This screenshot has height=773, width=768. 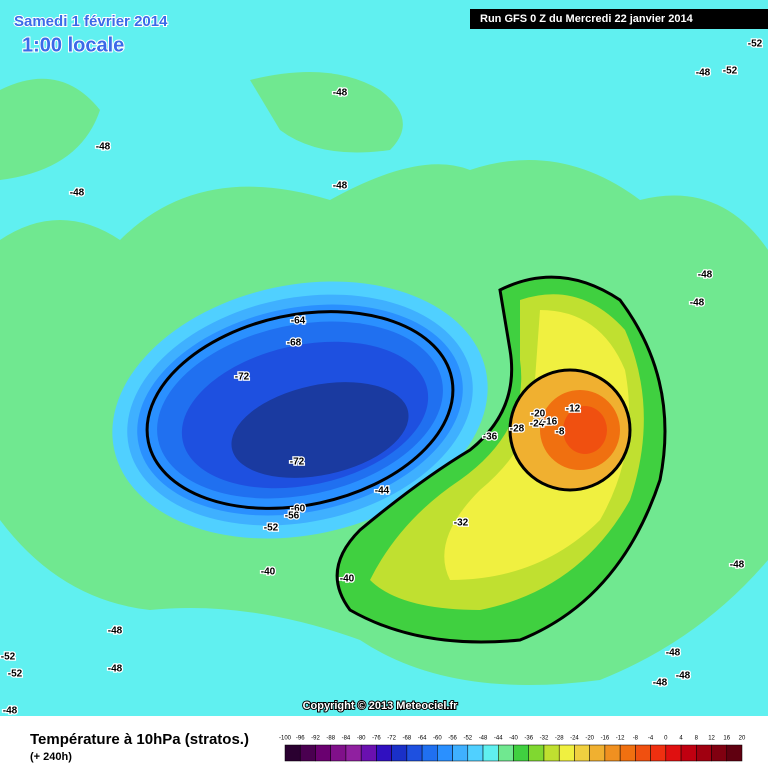 What do you see at coordinates (711, 739) in the screenshot?
I see `legend-label: 12` at bounding box center [711, 739].